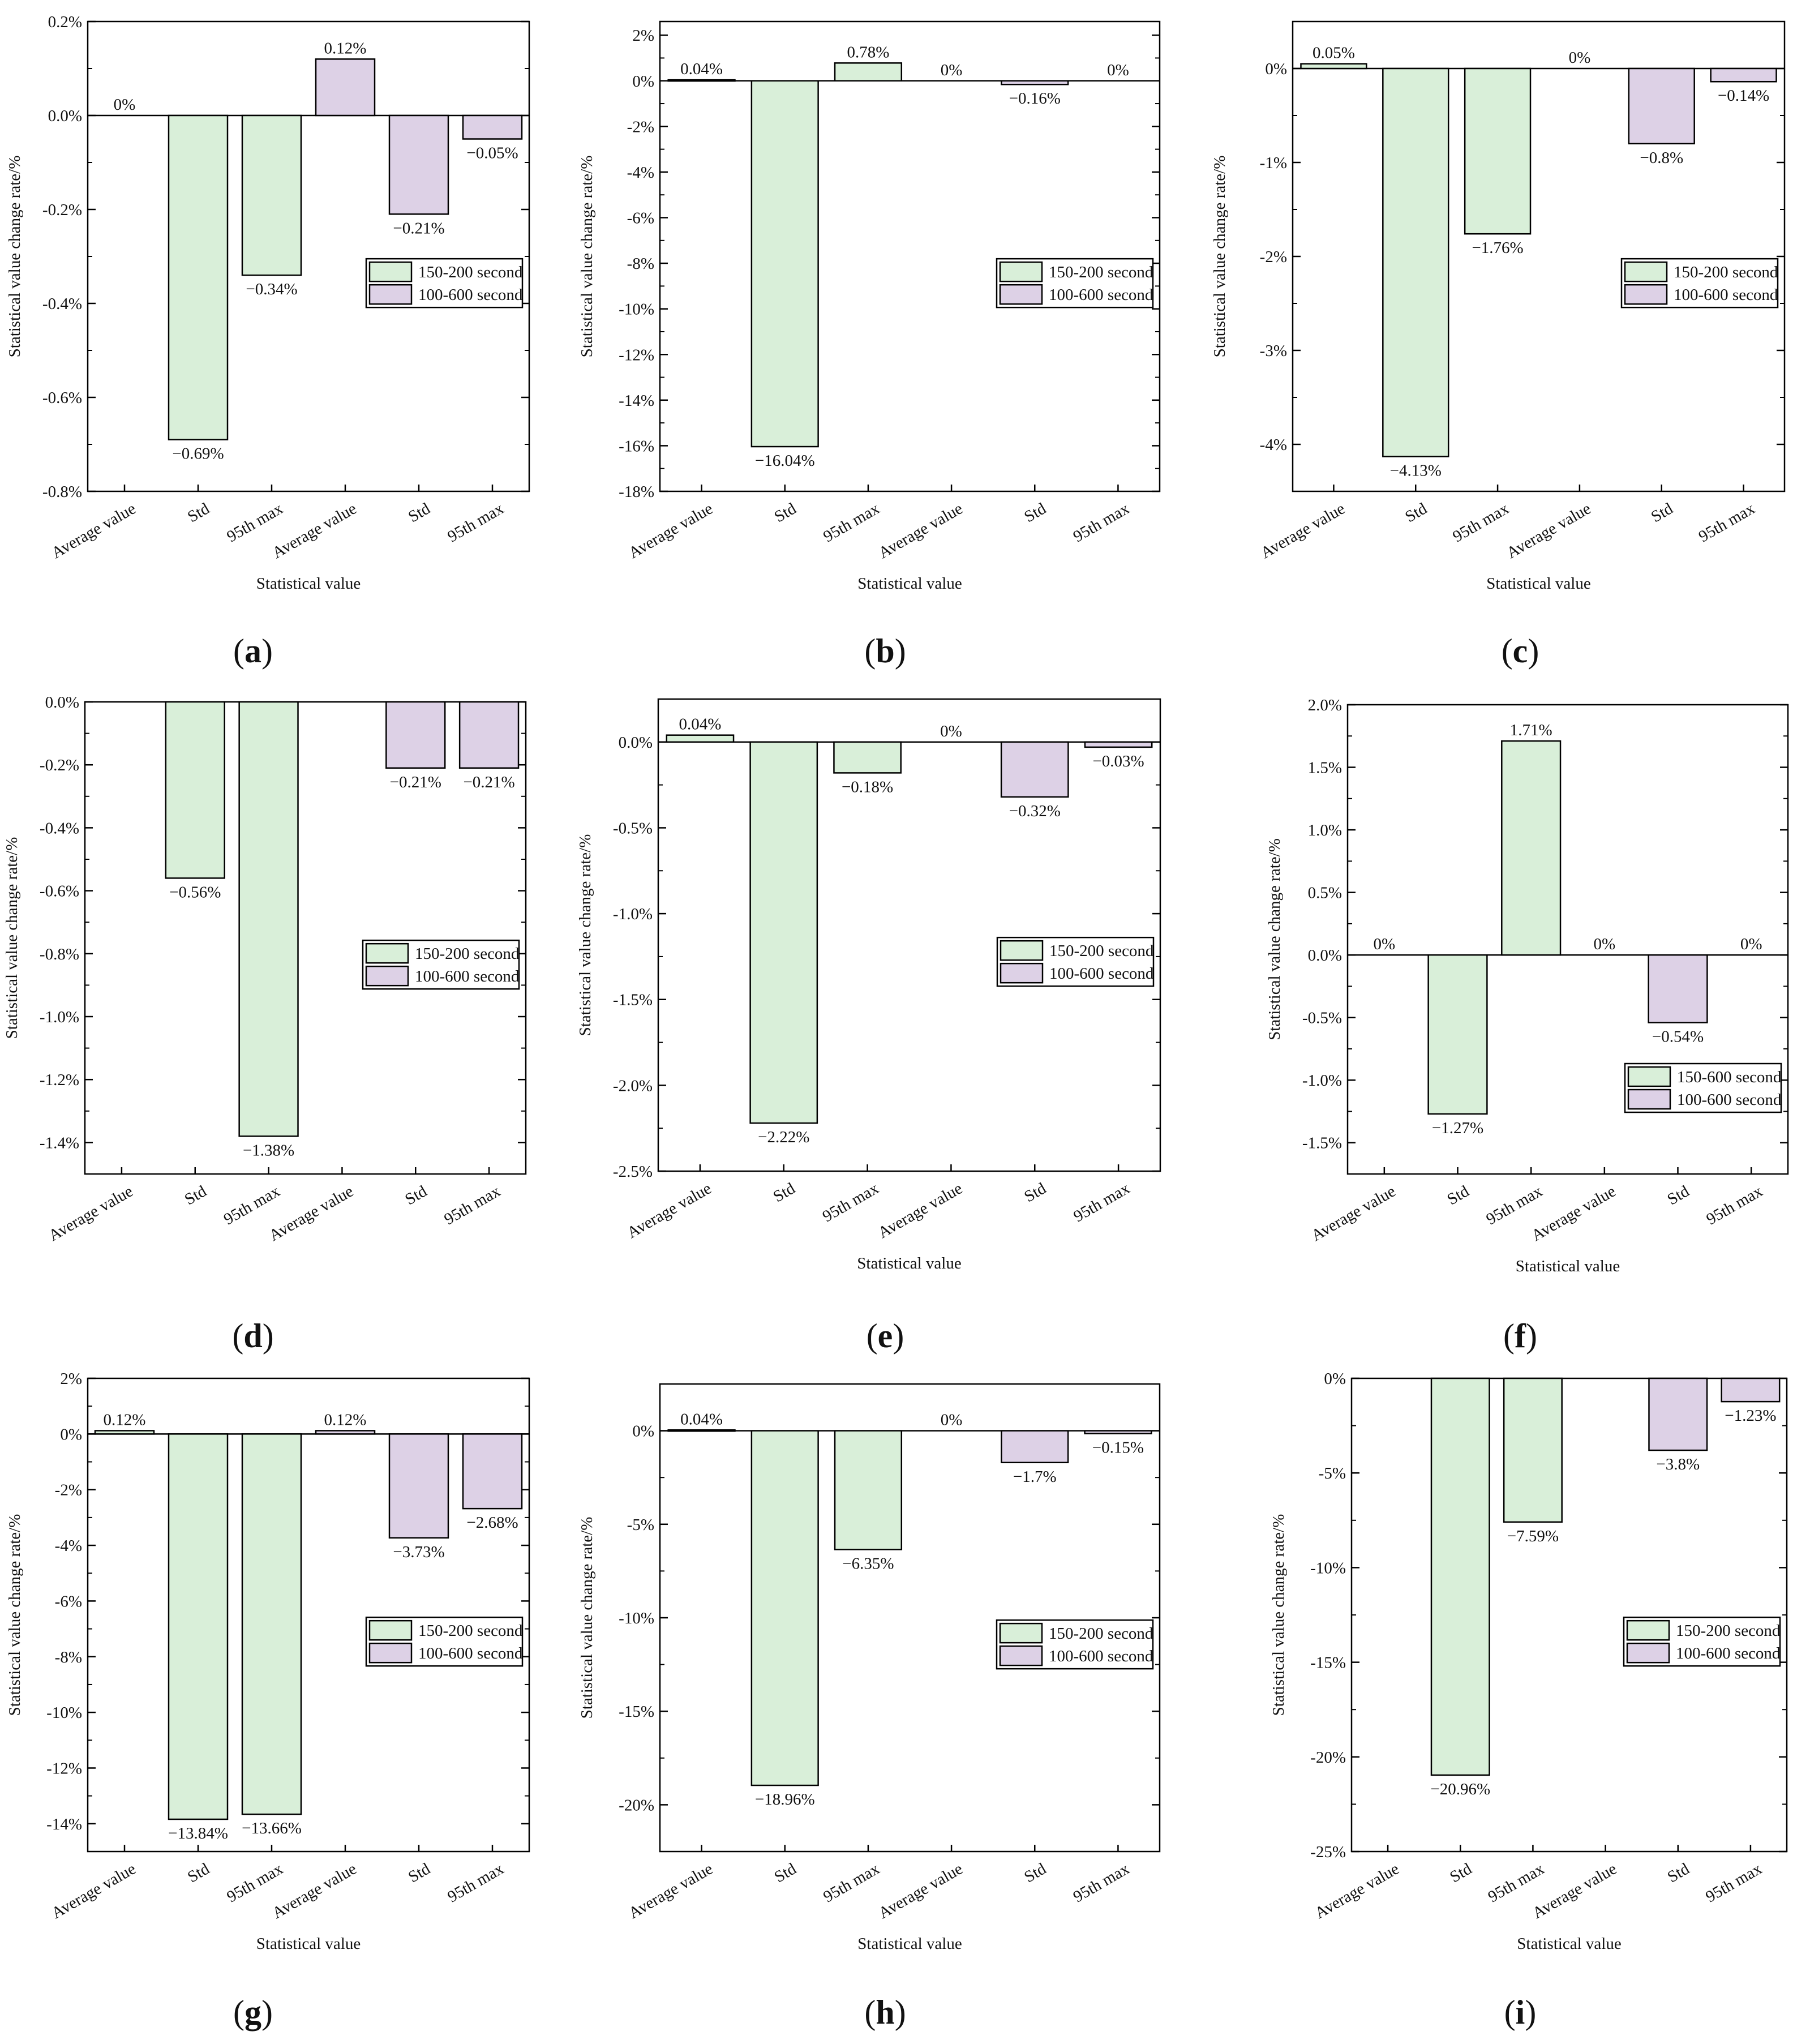 Image resolution: width=1810 pixels, height=2044 pixels. I want to click on y-tick-label: -3%, so click(1274, 351).